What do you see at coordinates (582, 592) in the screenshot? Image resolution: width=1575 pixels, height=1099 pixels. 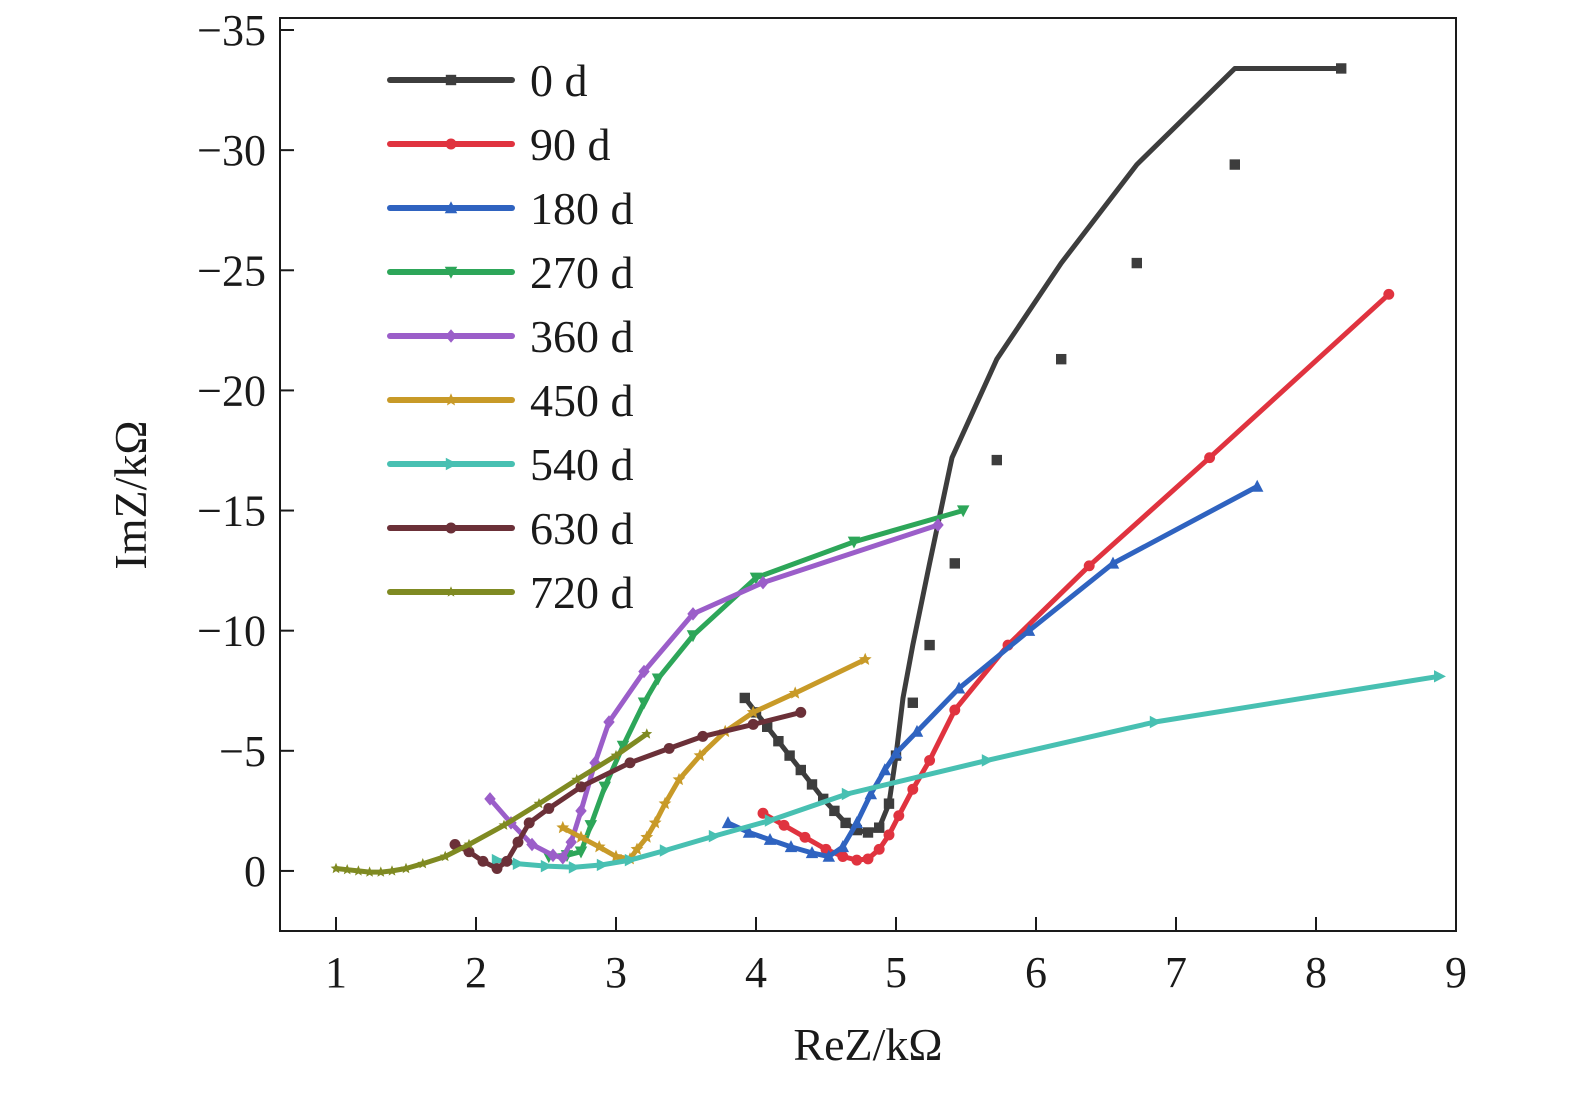 I see `legend-label: 720 d` at bounding box center [582, 592].